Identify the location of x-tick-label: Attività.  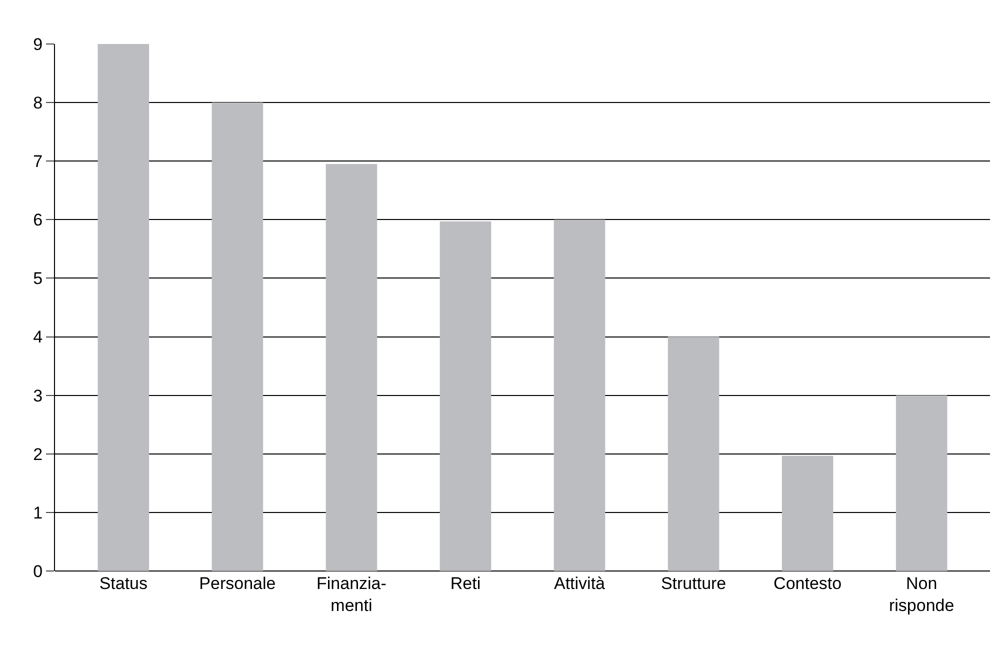
(580, 583).